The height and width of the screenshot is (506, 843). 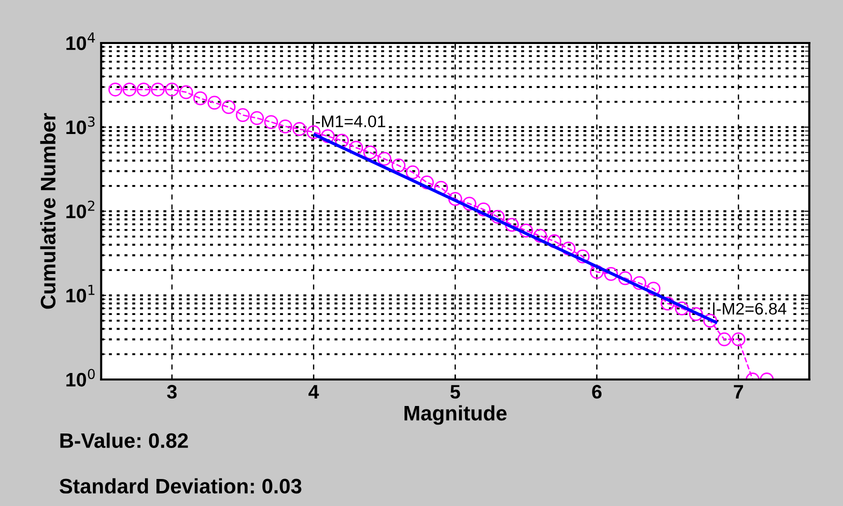 What do you see at coordinates (749, 310) in the screenshot?
I see `annotation: |-M2=6.84` at bounding box center [749, 310].